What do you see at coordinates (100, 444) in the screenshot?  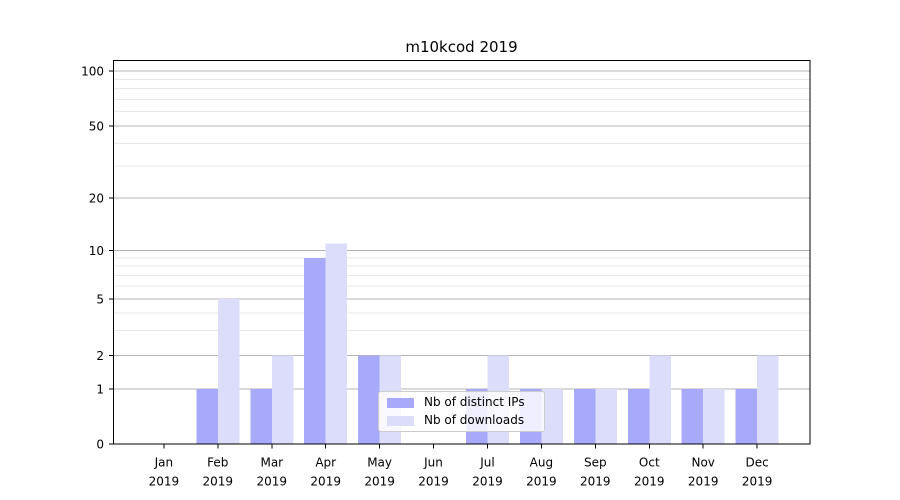 I see `y-tick-label: 0` at bounding box center [100, 444].